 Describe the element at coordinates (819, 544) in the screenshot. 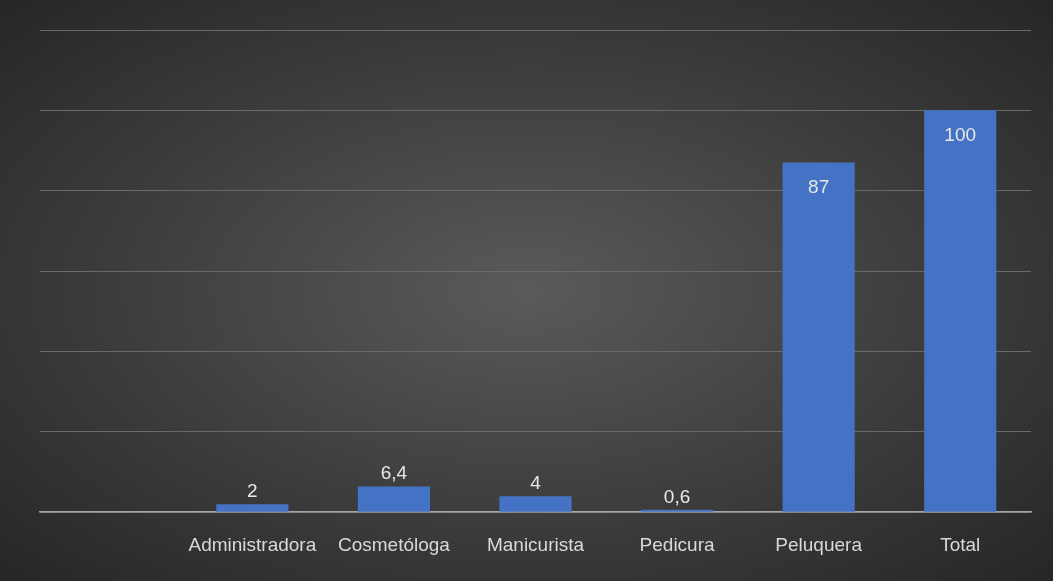

I see `x-tick-label: Peluquera` at that location.